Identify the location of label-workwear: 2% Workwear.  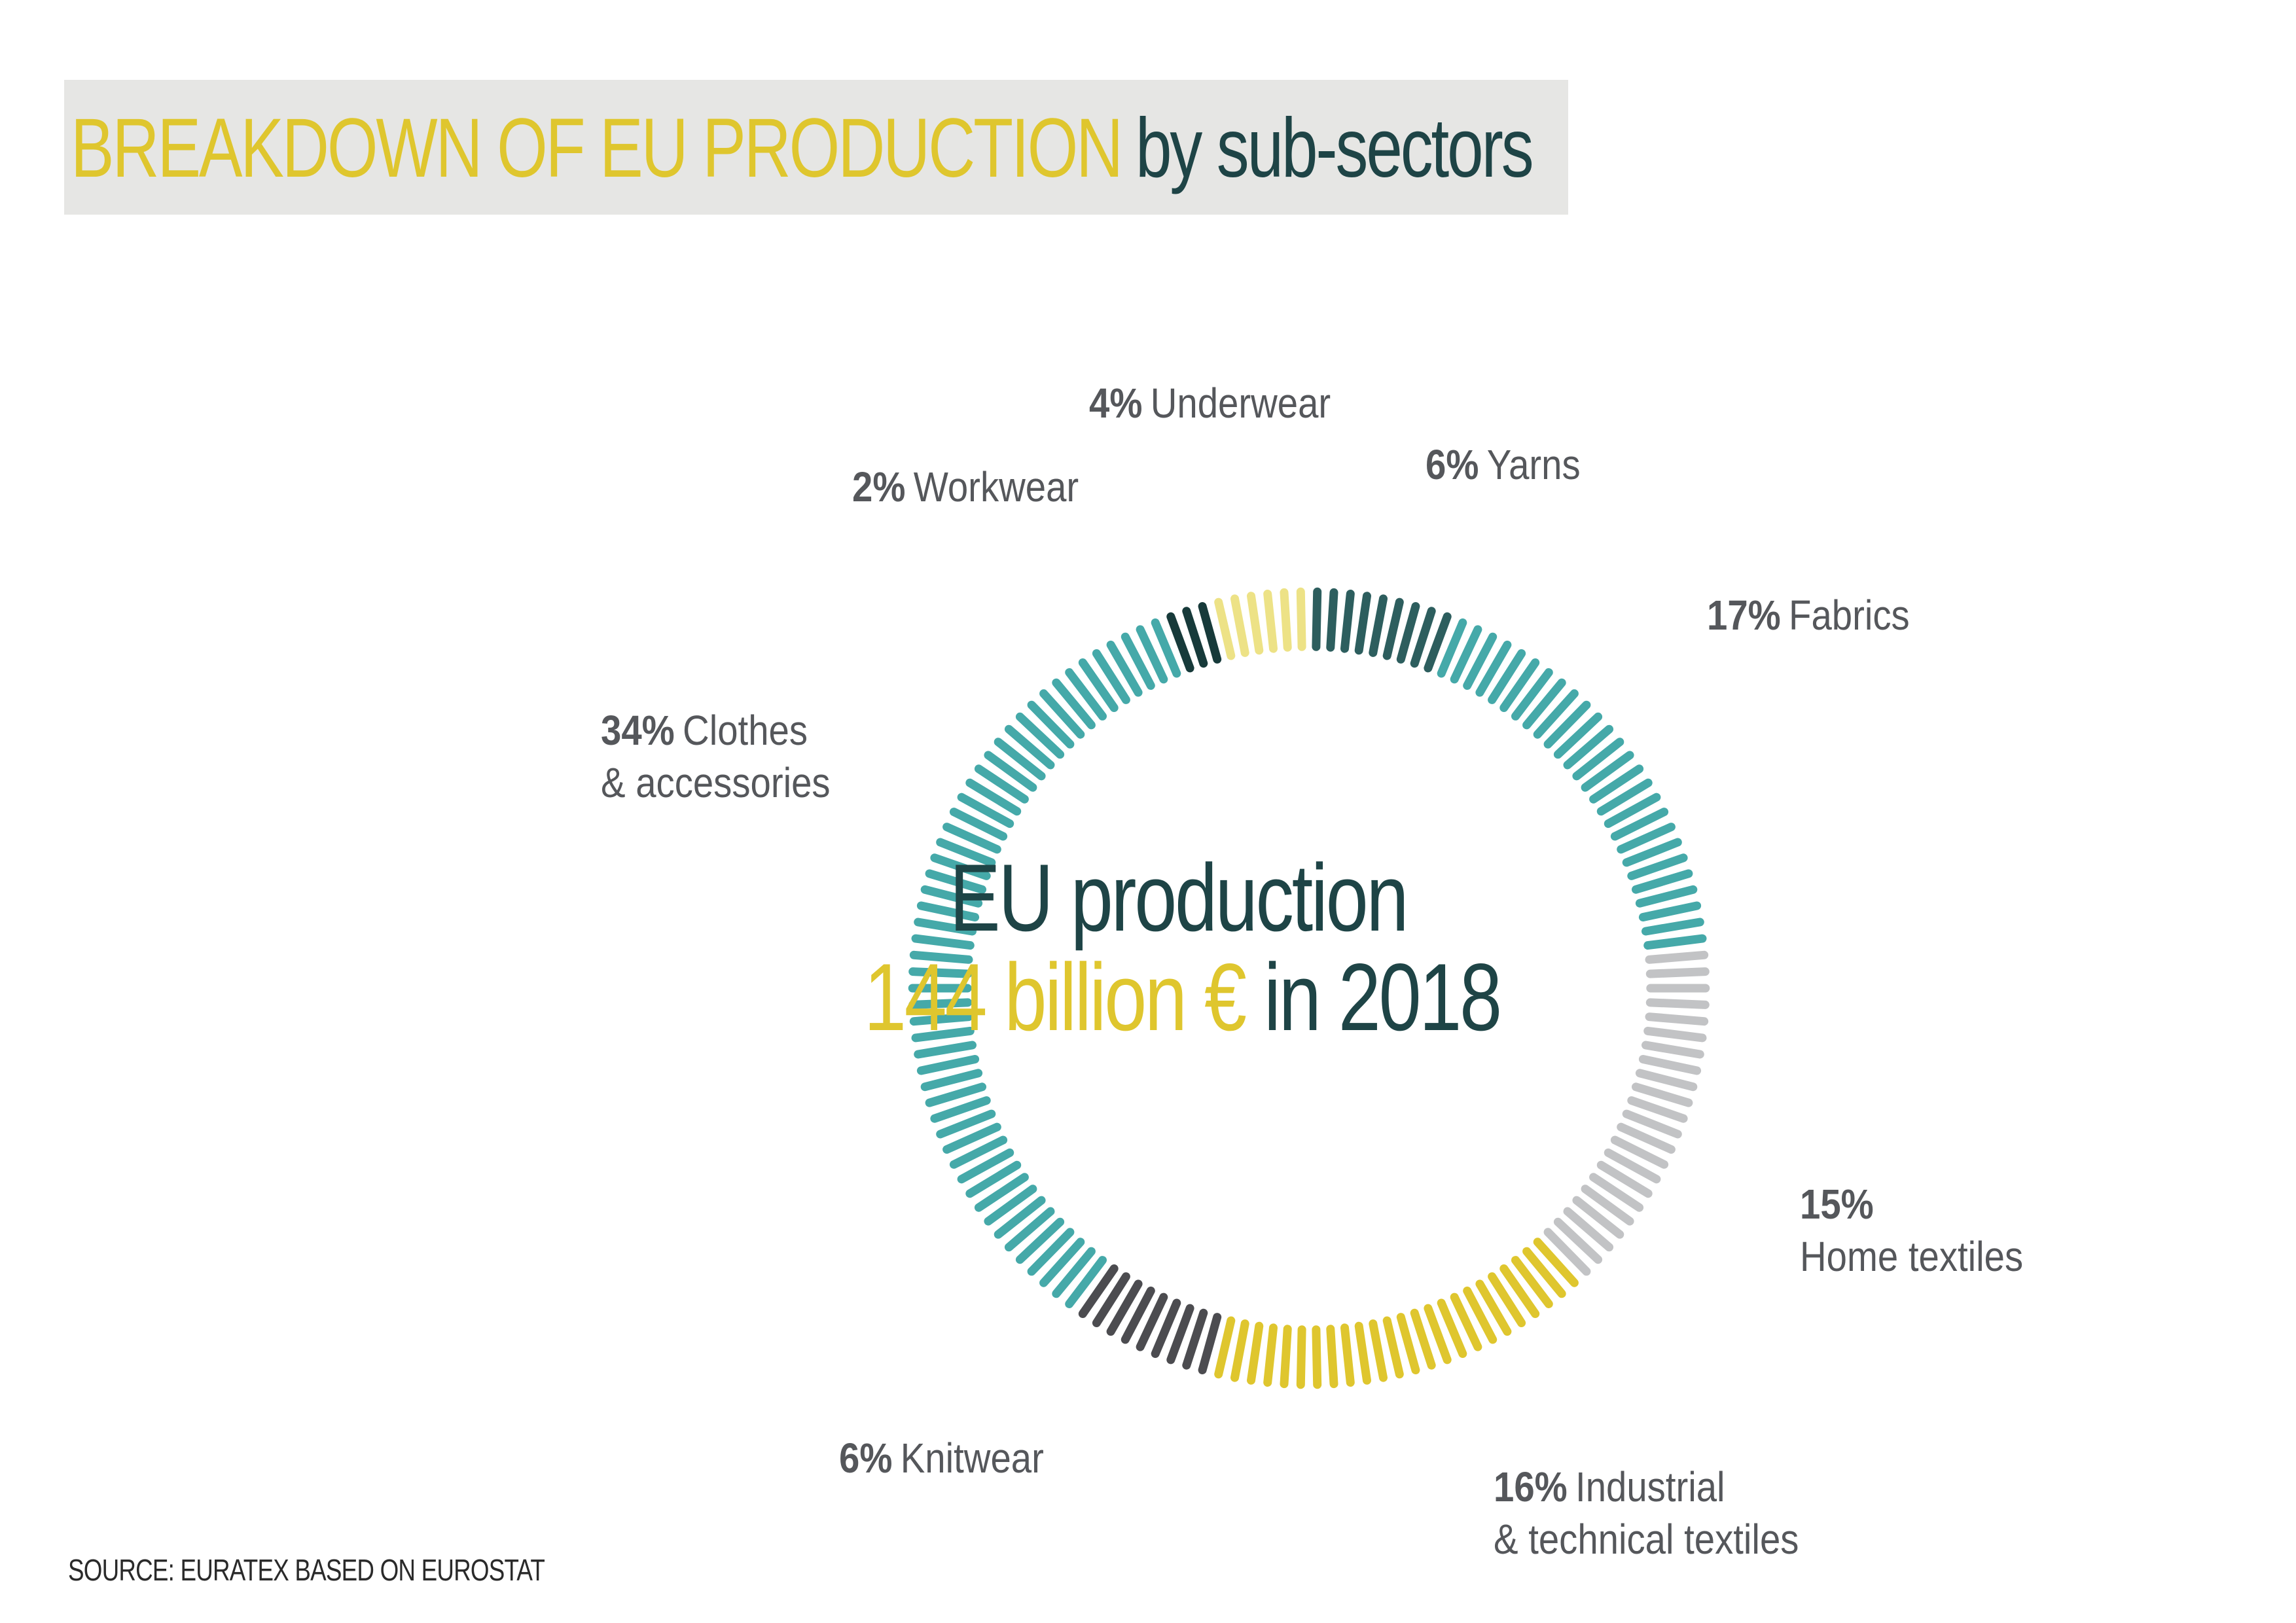
(965, 486).